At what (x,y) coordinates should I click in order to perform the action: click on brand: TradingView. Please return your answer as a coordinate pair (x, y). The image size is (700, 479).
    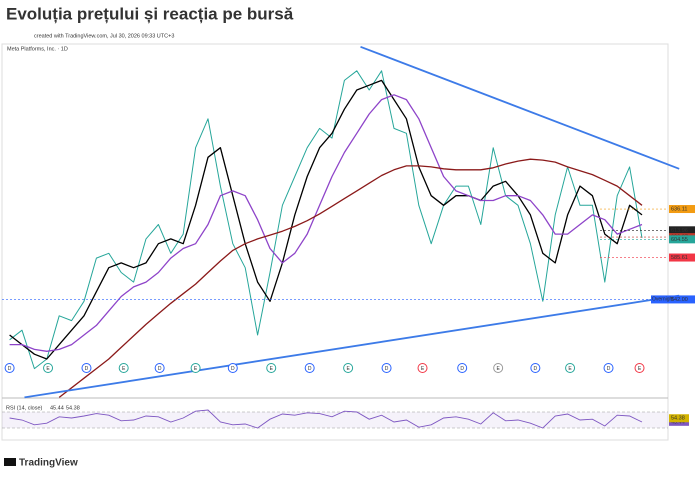
    Looking at the image, I should click on (48, 463).